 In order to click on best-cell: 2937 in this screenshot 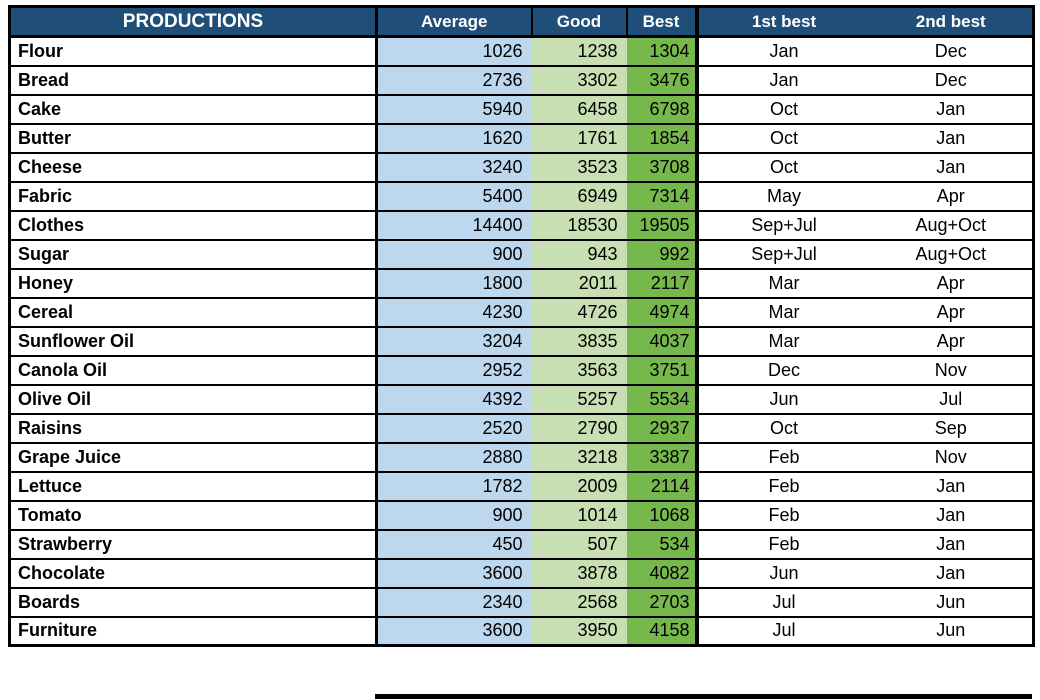, I will do `click(662, 427)`.